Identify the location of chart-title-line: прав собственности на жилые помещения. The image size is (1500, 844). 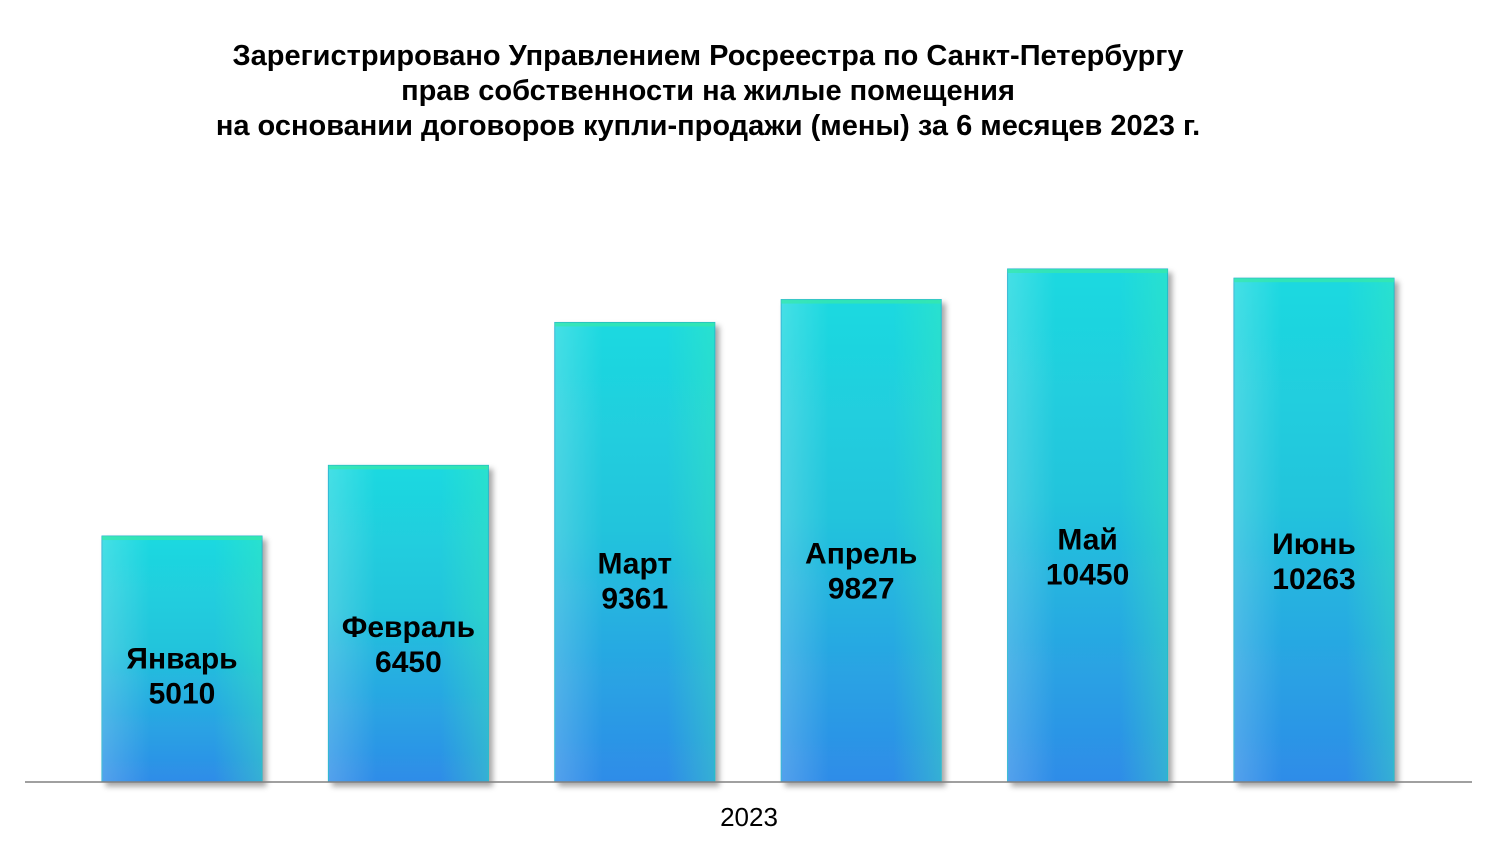
(708, 91).